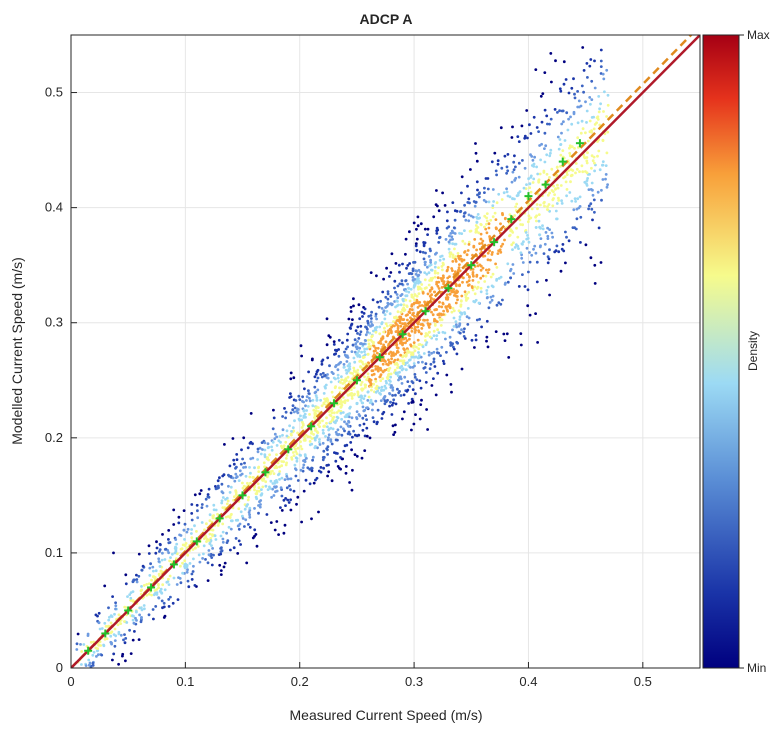 This screenshot has height=732, width=779. I want to click on x-axis-label: Measured Current Speed (m/s), so click(386, 715).